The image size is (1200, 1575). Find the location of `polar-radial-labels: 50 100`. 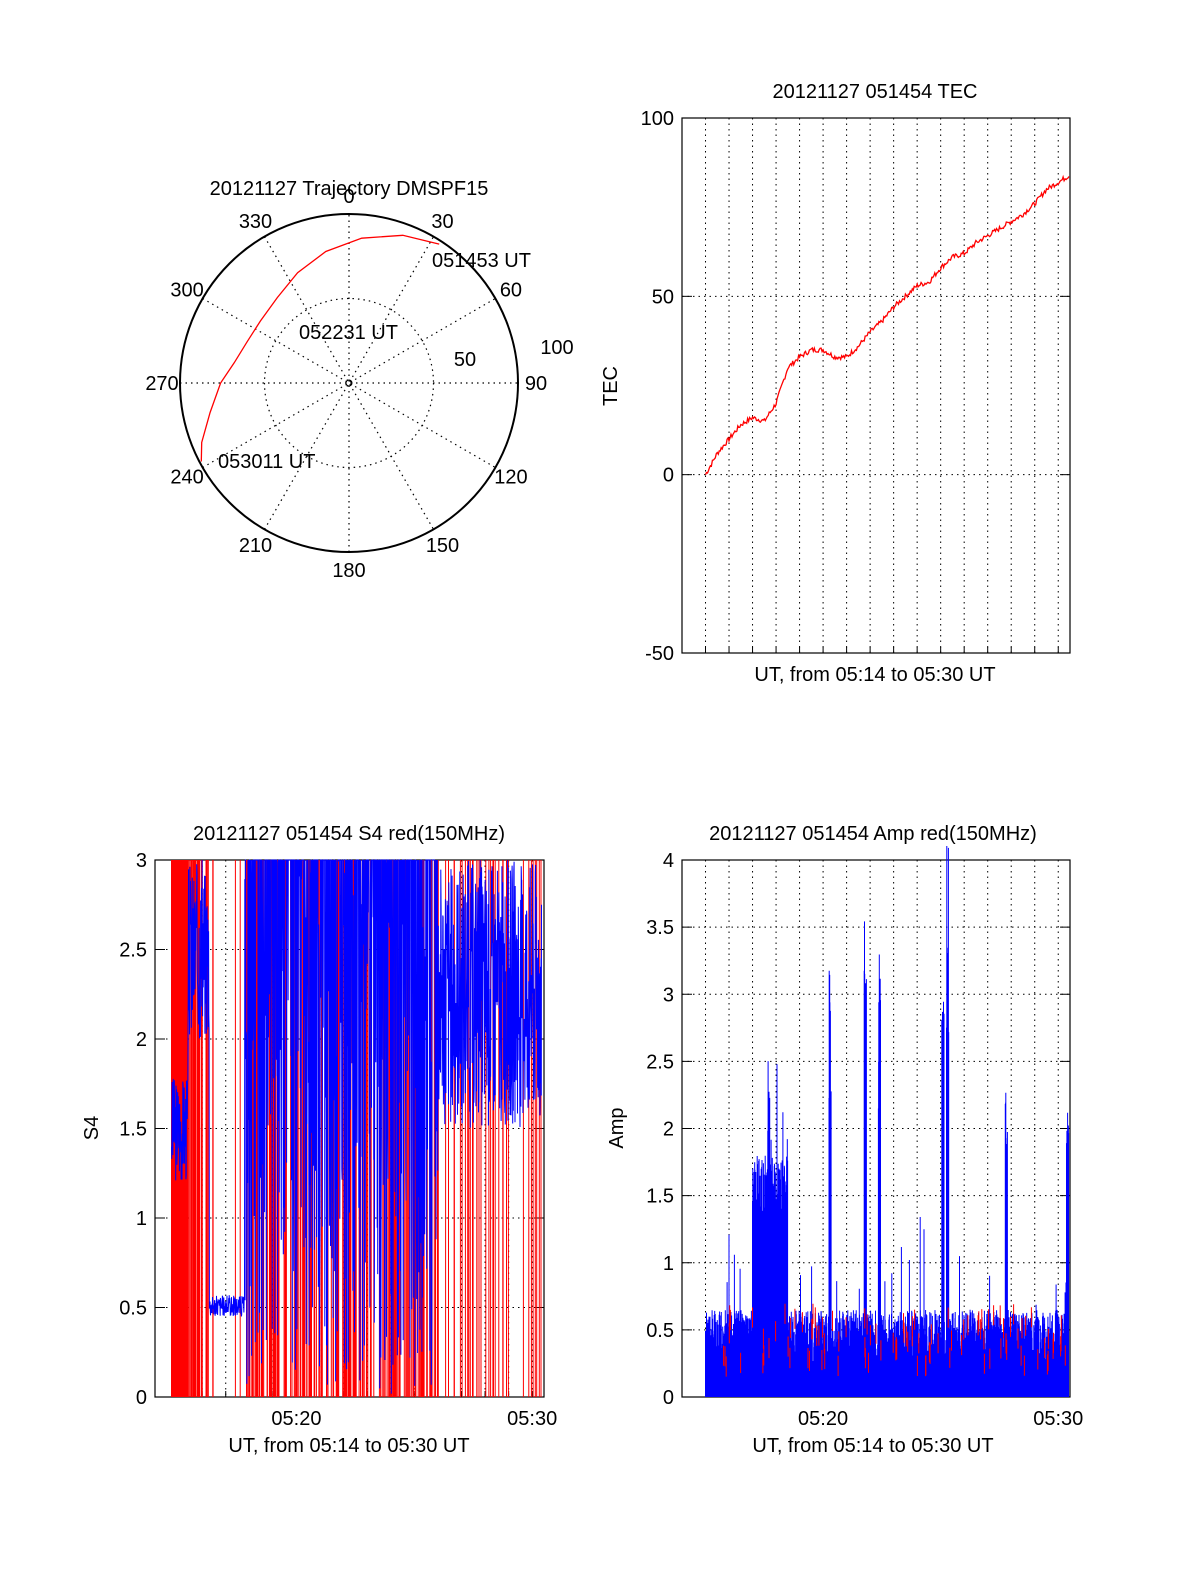

polar-radial-labels: 50 100 is located at coordinates (514, 354).